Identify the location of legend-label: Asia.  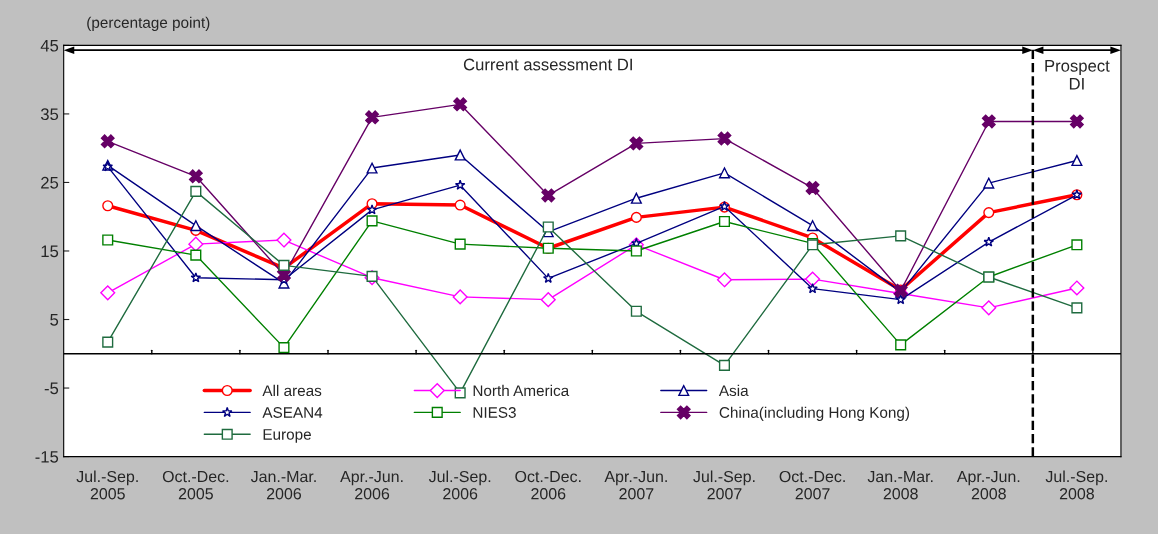
(733, 390).